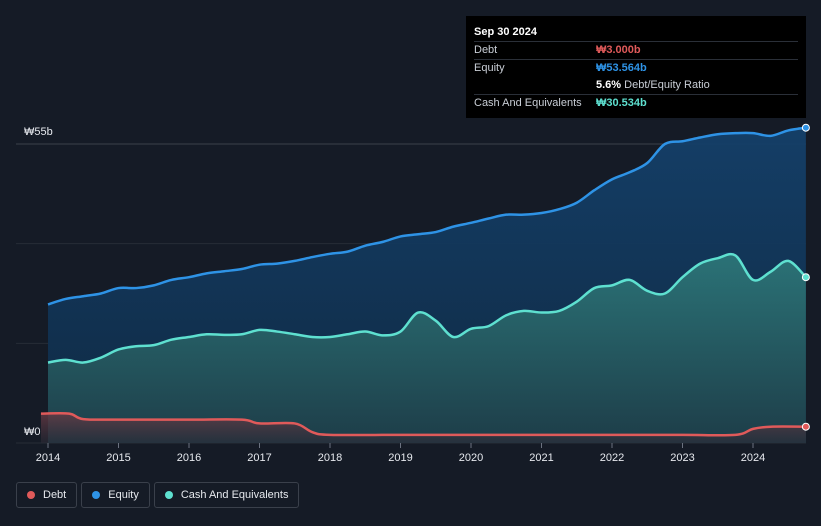 Image resolution: width=821 pixels, height=526 pixels. Describe the element at coordinates (621, 103) in the screenshot. I see `tooltip-value: ₩30.534b` at that location.